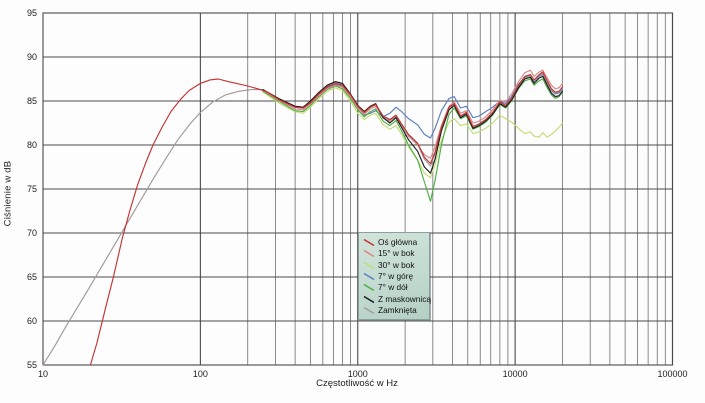 This screenshot has height=403, width=705. Describe the element at coordinates (32, 101) in the screenshot. I see `y-tick-label: 85` at that location.